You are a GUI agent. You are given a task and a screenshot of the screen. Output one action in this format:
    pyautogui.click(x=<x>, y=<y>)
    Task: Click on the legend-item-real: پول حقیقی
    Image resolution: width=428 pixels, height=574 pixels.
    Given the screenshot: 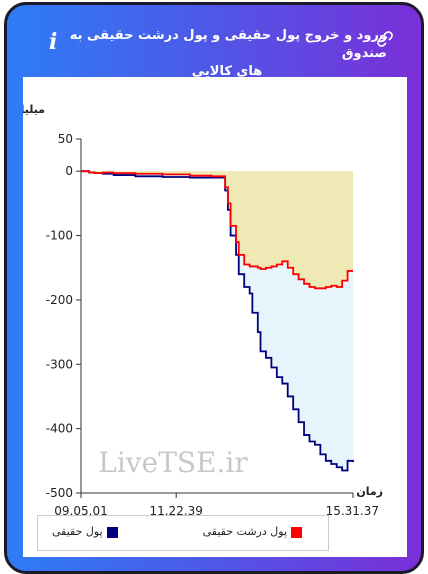 What is the action you would take?
    pyautogui.click(x=85, y=531)
    